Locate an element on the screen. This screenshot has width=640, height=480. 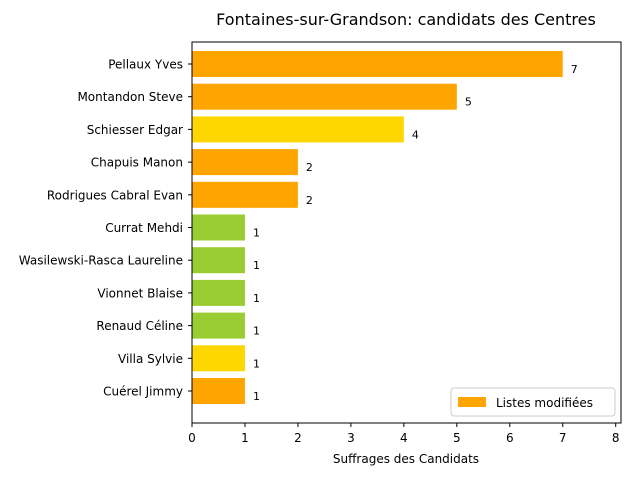
x-tick-label: 5 is located at coordinates (457, 438).